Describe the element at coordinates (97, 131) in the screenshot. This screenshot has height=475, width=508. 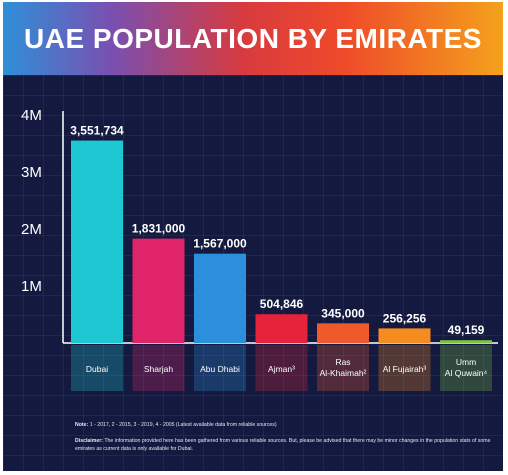
I see `data-label: 3,551,734` at that location.